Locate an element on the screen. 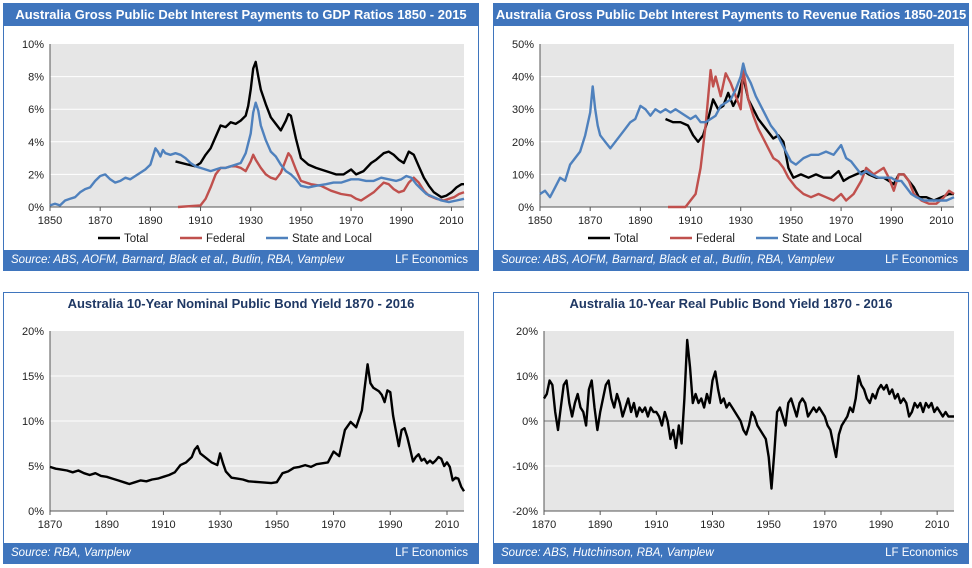 Image resolution: width=972 pixels, height=568 pixels. series-line-yield is located at coordinates (257, 427).